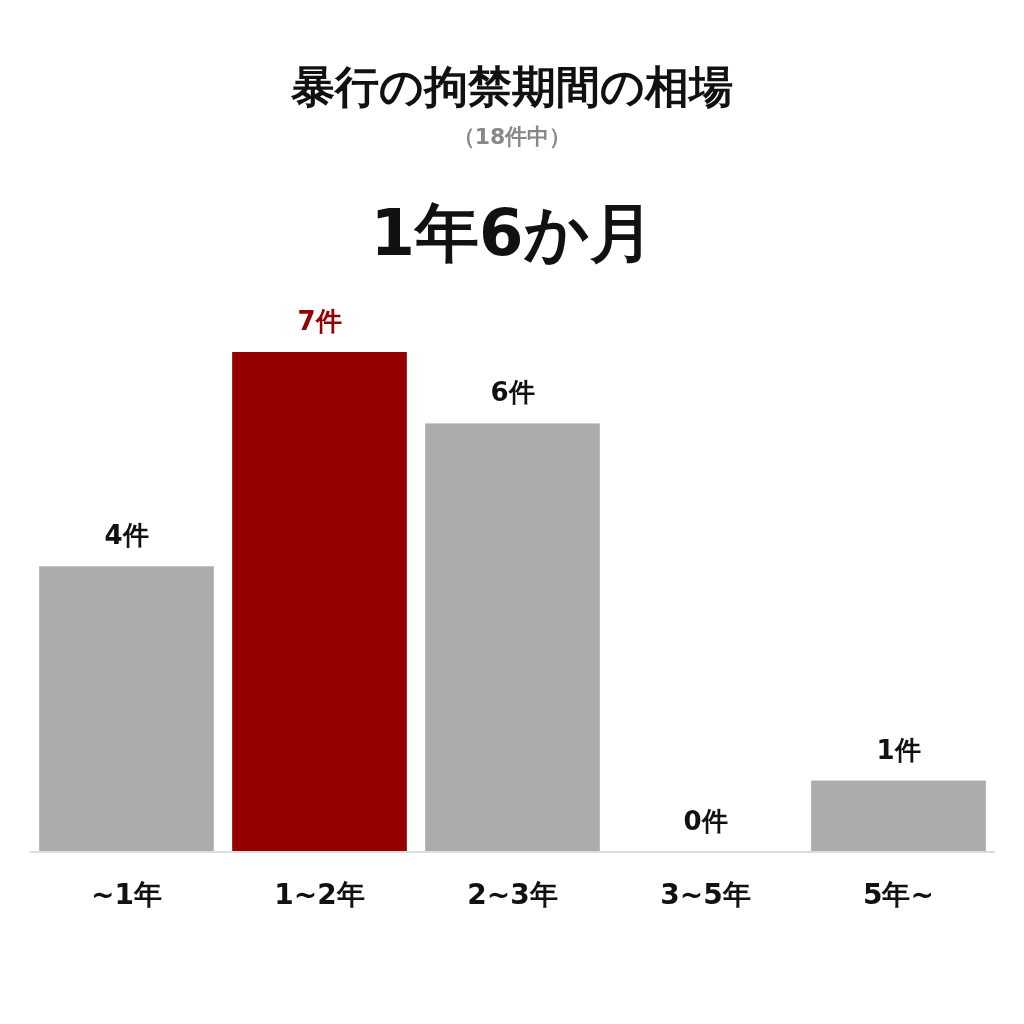 The width and height of the screenshot is (1024, 1024). Describe the element at coordinates (898, 749) in the screenshot. I see `data-label: 1件` at that location.